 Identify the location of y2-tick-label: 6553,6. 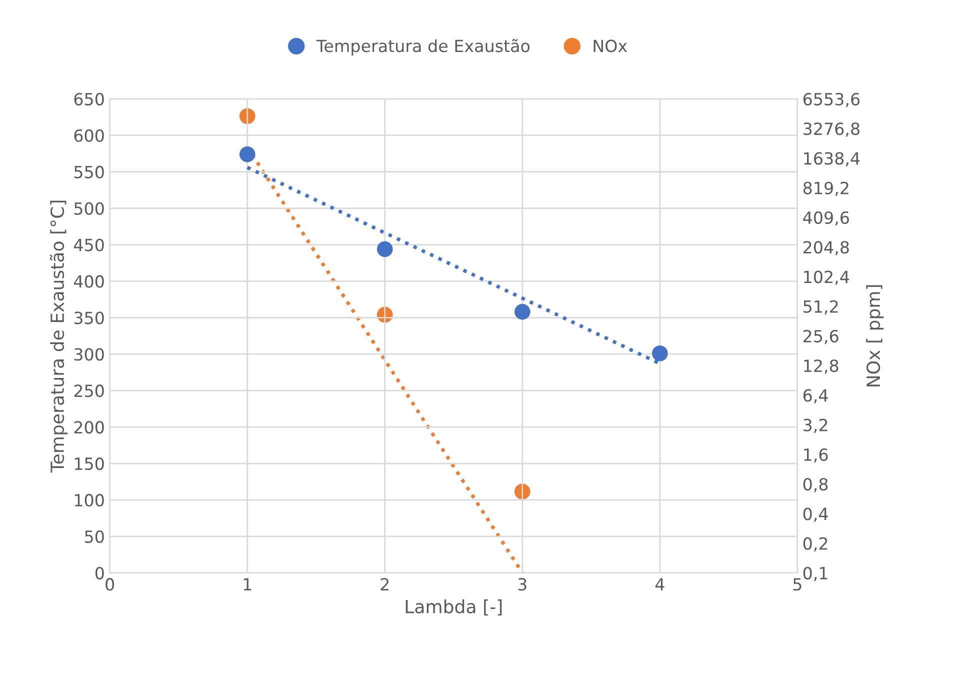
(831, 100).